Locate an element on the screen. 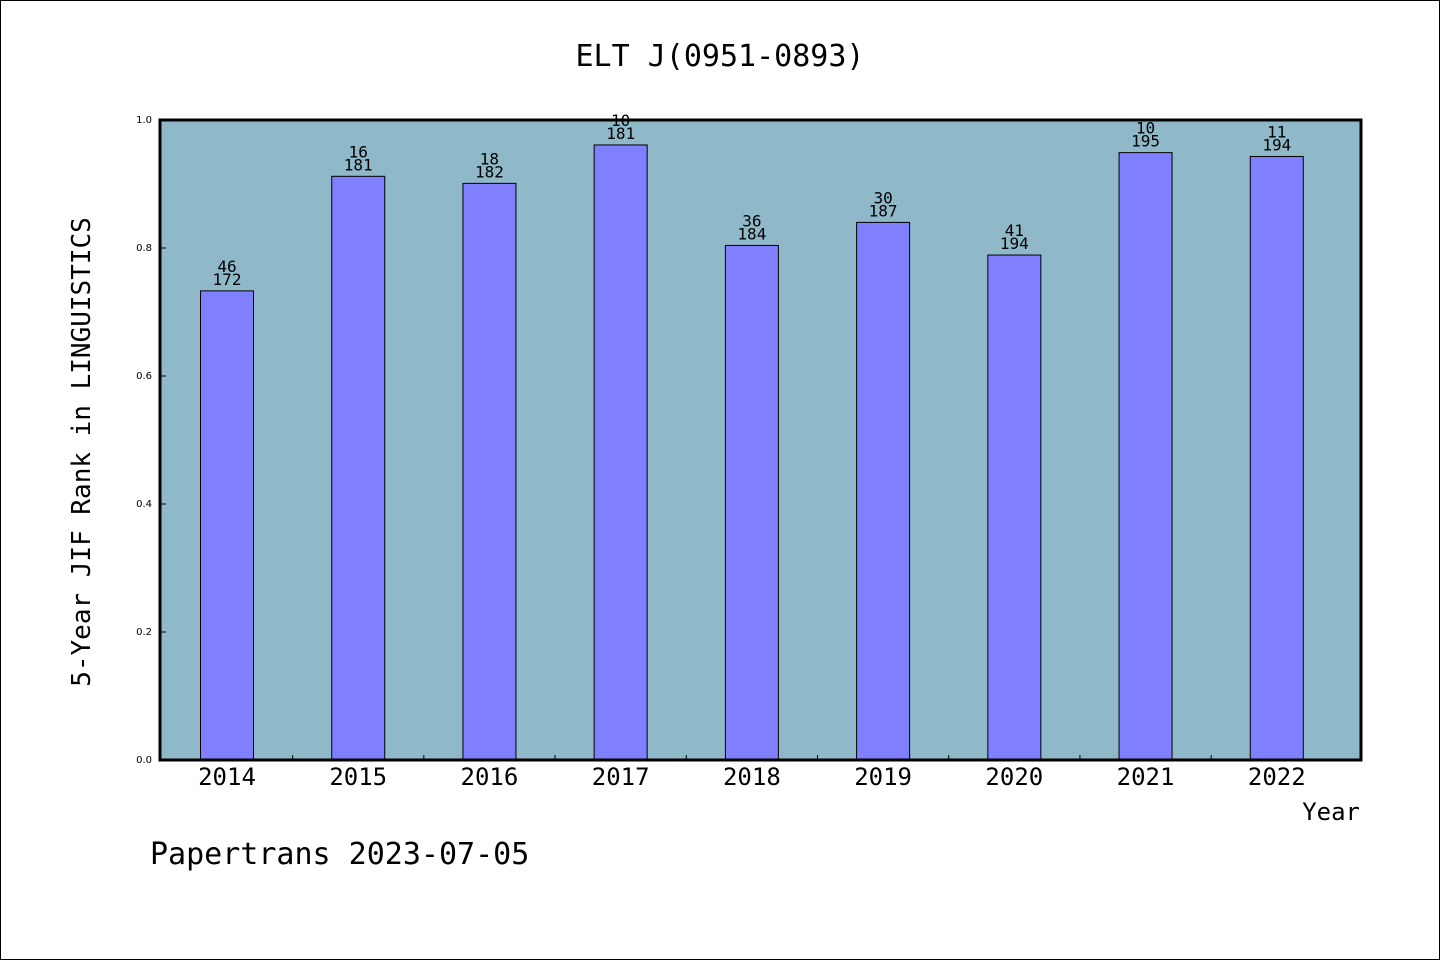  x-axis-label: Year is located at coordinates (1331, 812).